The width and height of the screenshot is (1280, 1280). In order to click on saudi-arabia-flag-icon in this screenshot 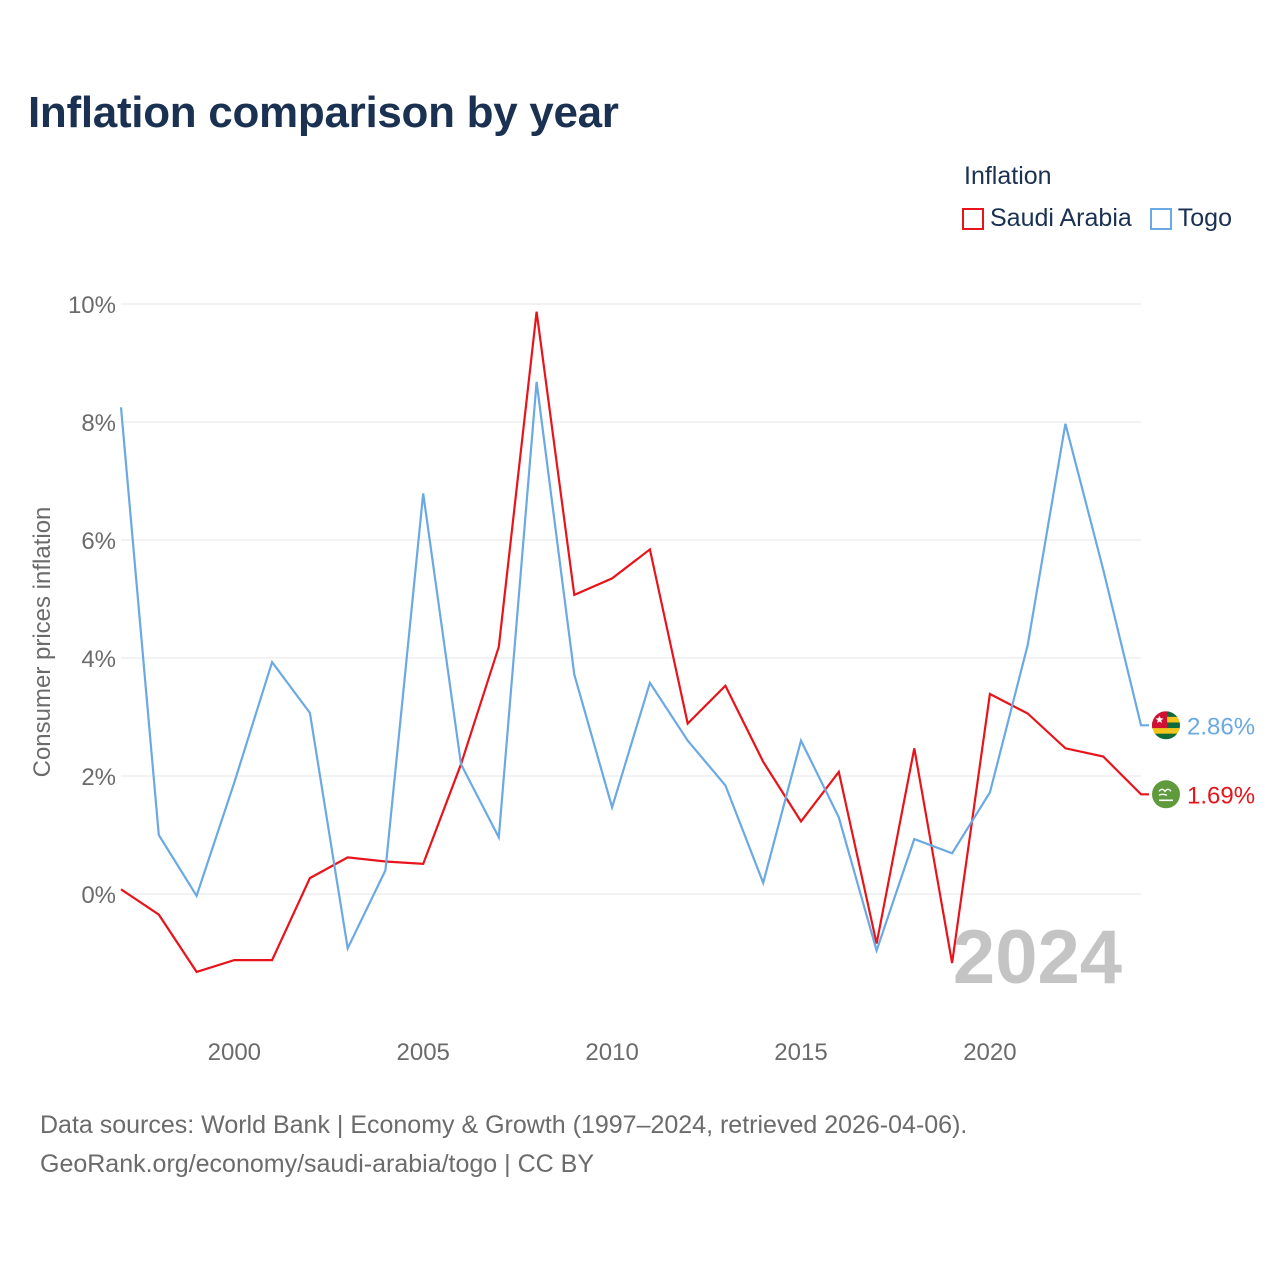, I will do `click(1166, 794)`.